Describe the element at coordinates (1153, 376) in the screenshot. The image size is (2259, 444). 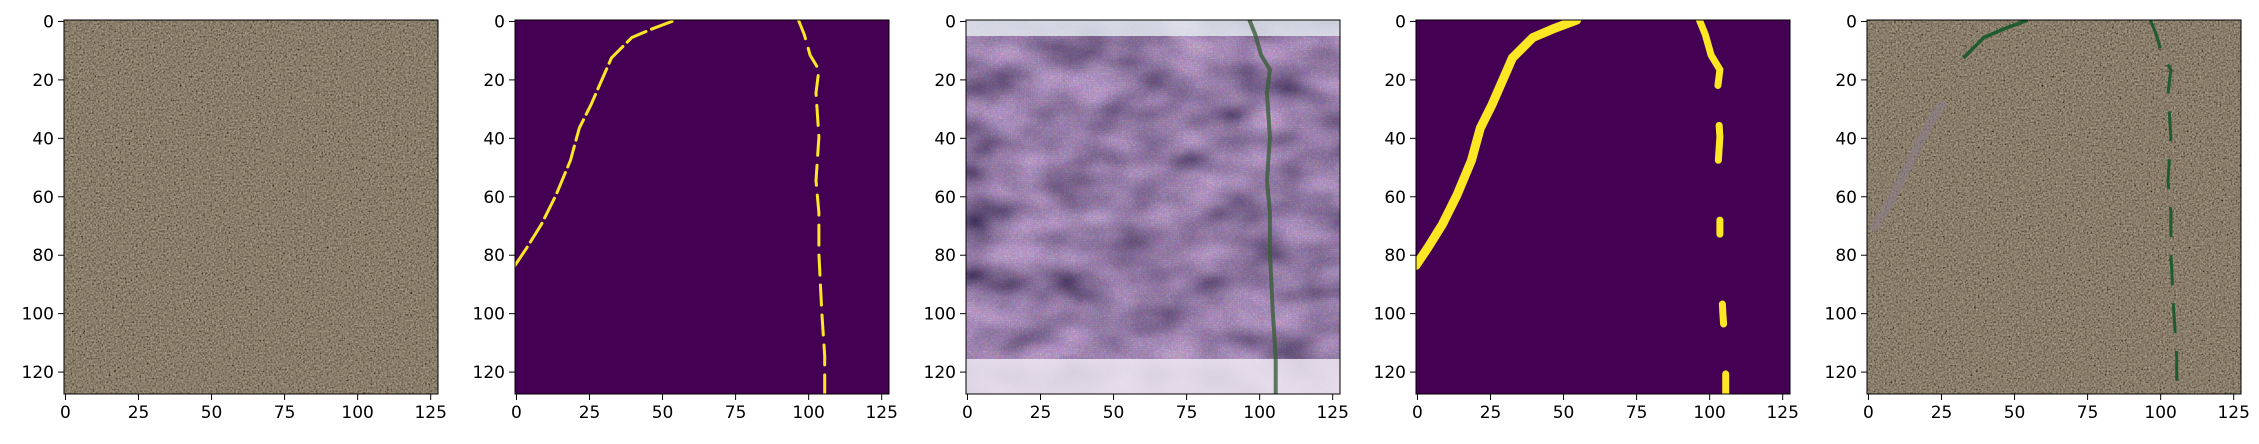
I see `feature-map-bottom-band` at that location.